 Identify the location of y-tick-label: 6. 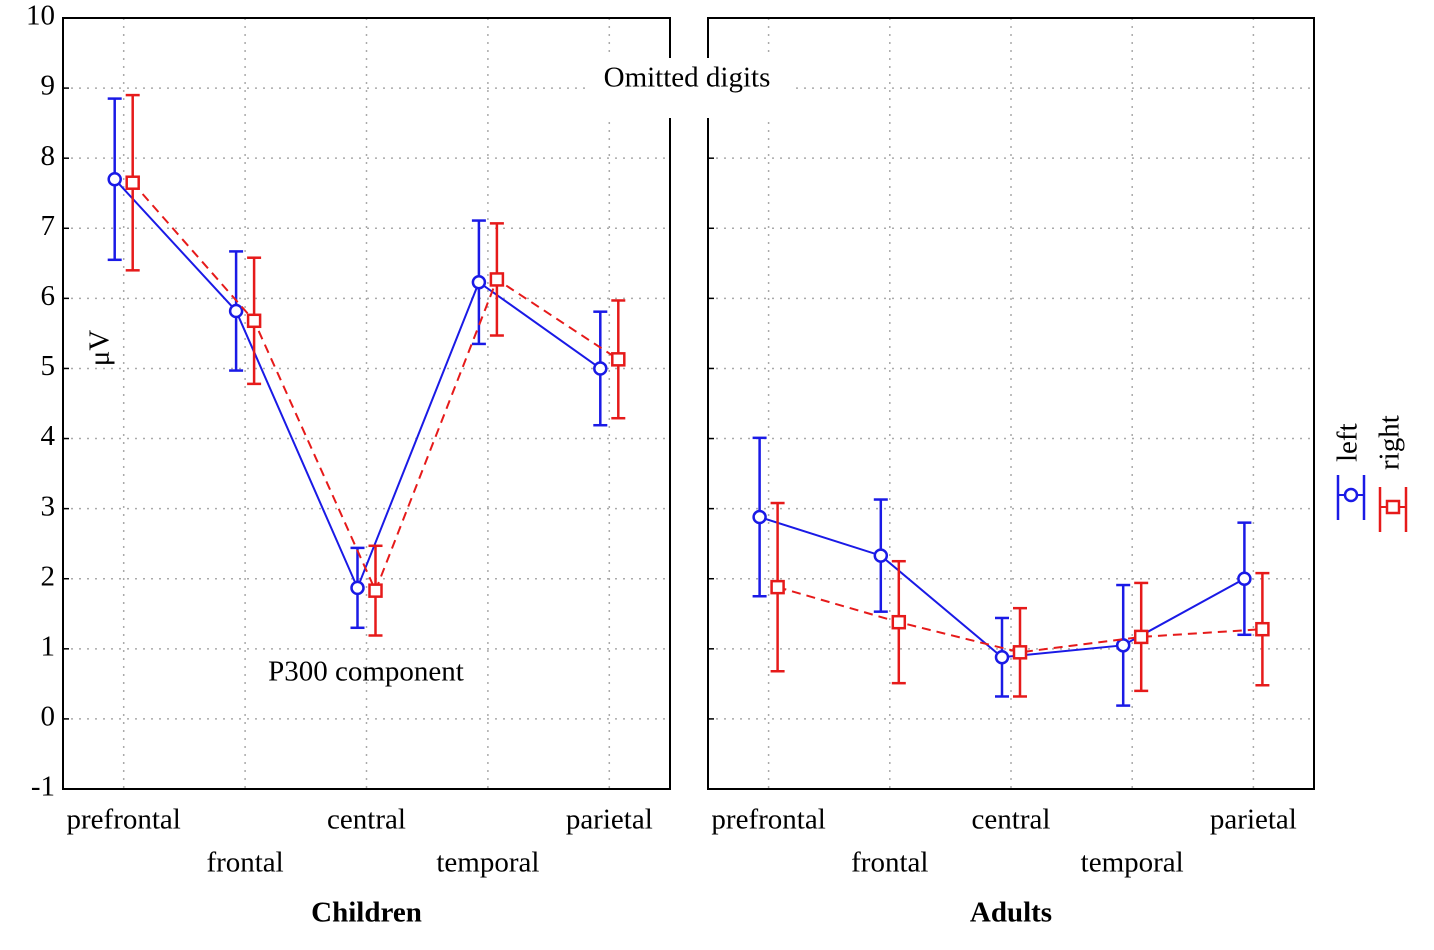
(48, 296).